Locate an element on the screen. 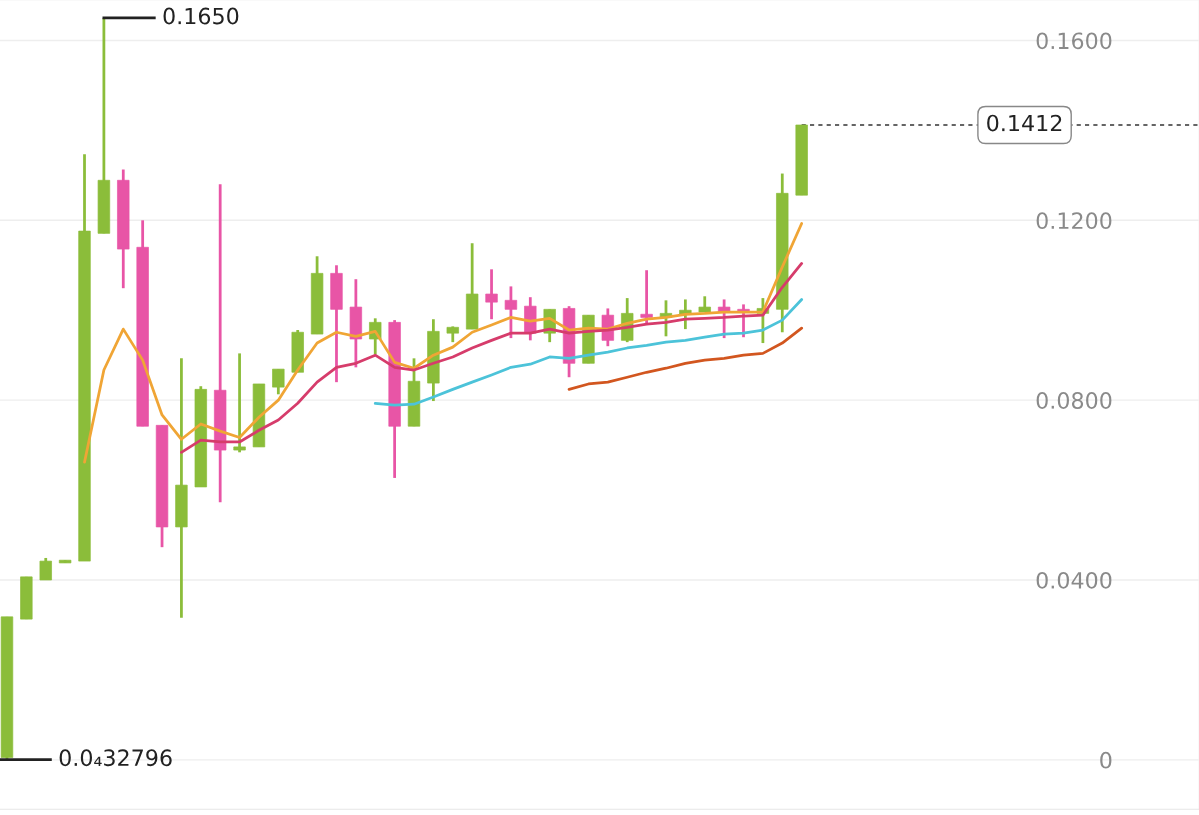 The image size is (1199, 815). annotation: 0.0₄32796 is located at coordinates (115, 758).